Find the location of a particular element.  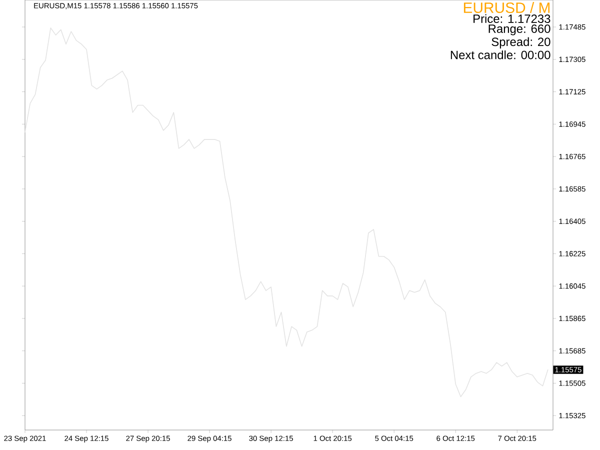

annotation: Spread: 20 is located at coordinates (521, 42).